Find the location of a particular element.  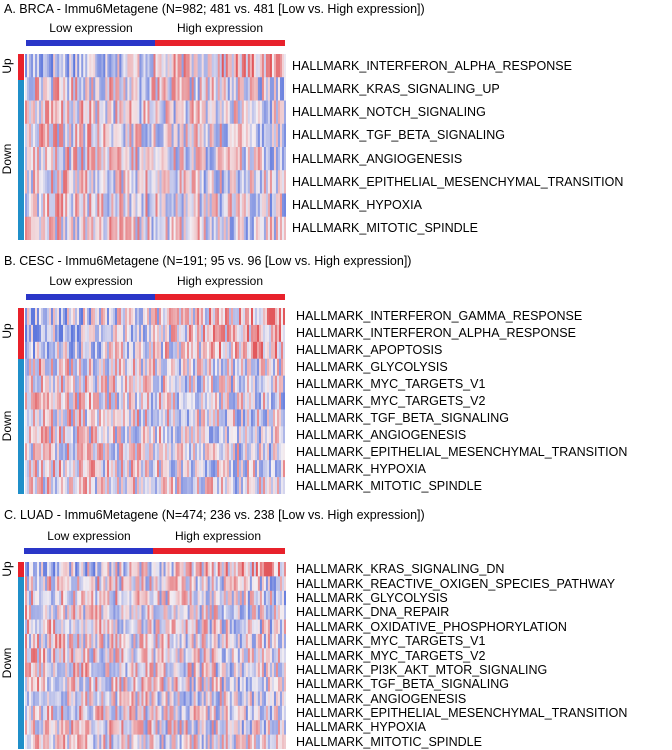

row-label: HALLMARK_GLYCOLYSIS is located at coordinates (372, 367).